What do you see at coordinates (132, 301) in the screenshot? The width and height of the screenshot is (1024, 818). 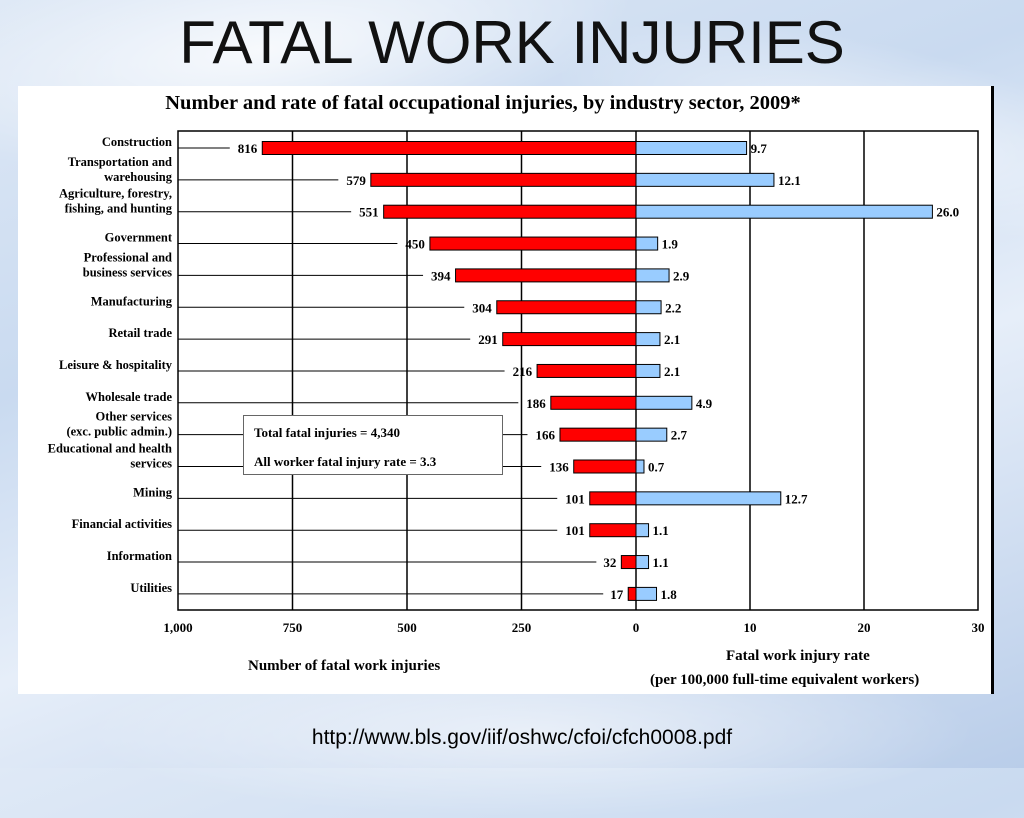 I see `category-label: Manufacturing` at bounding box center [132, 301].